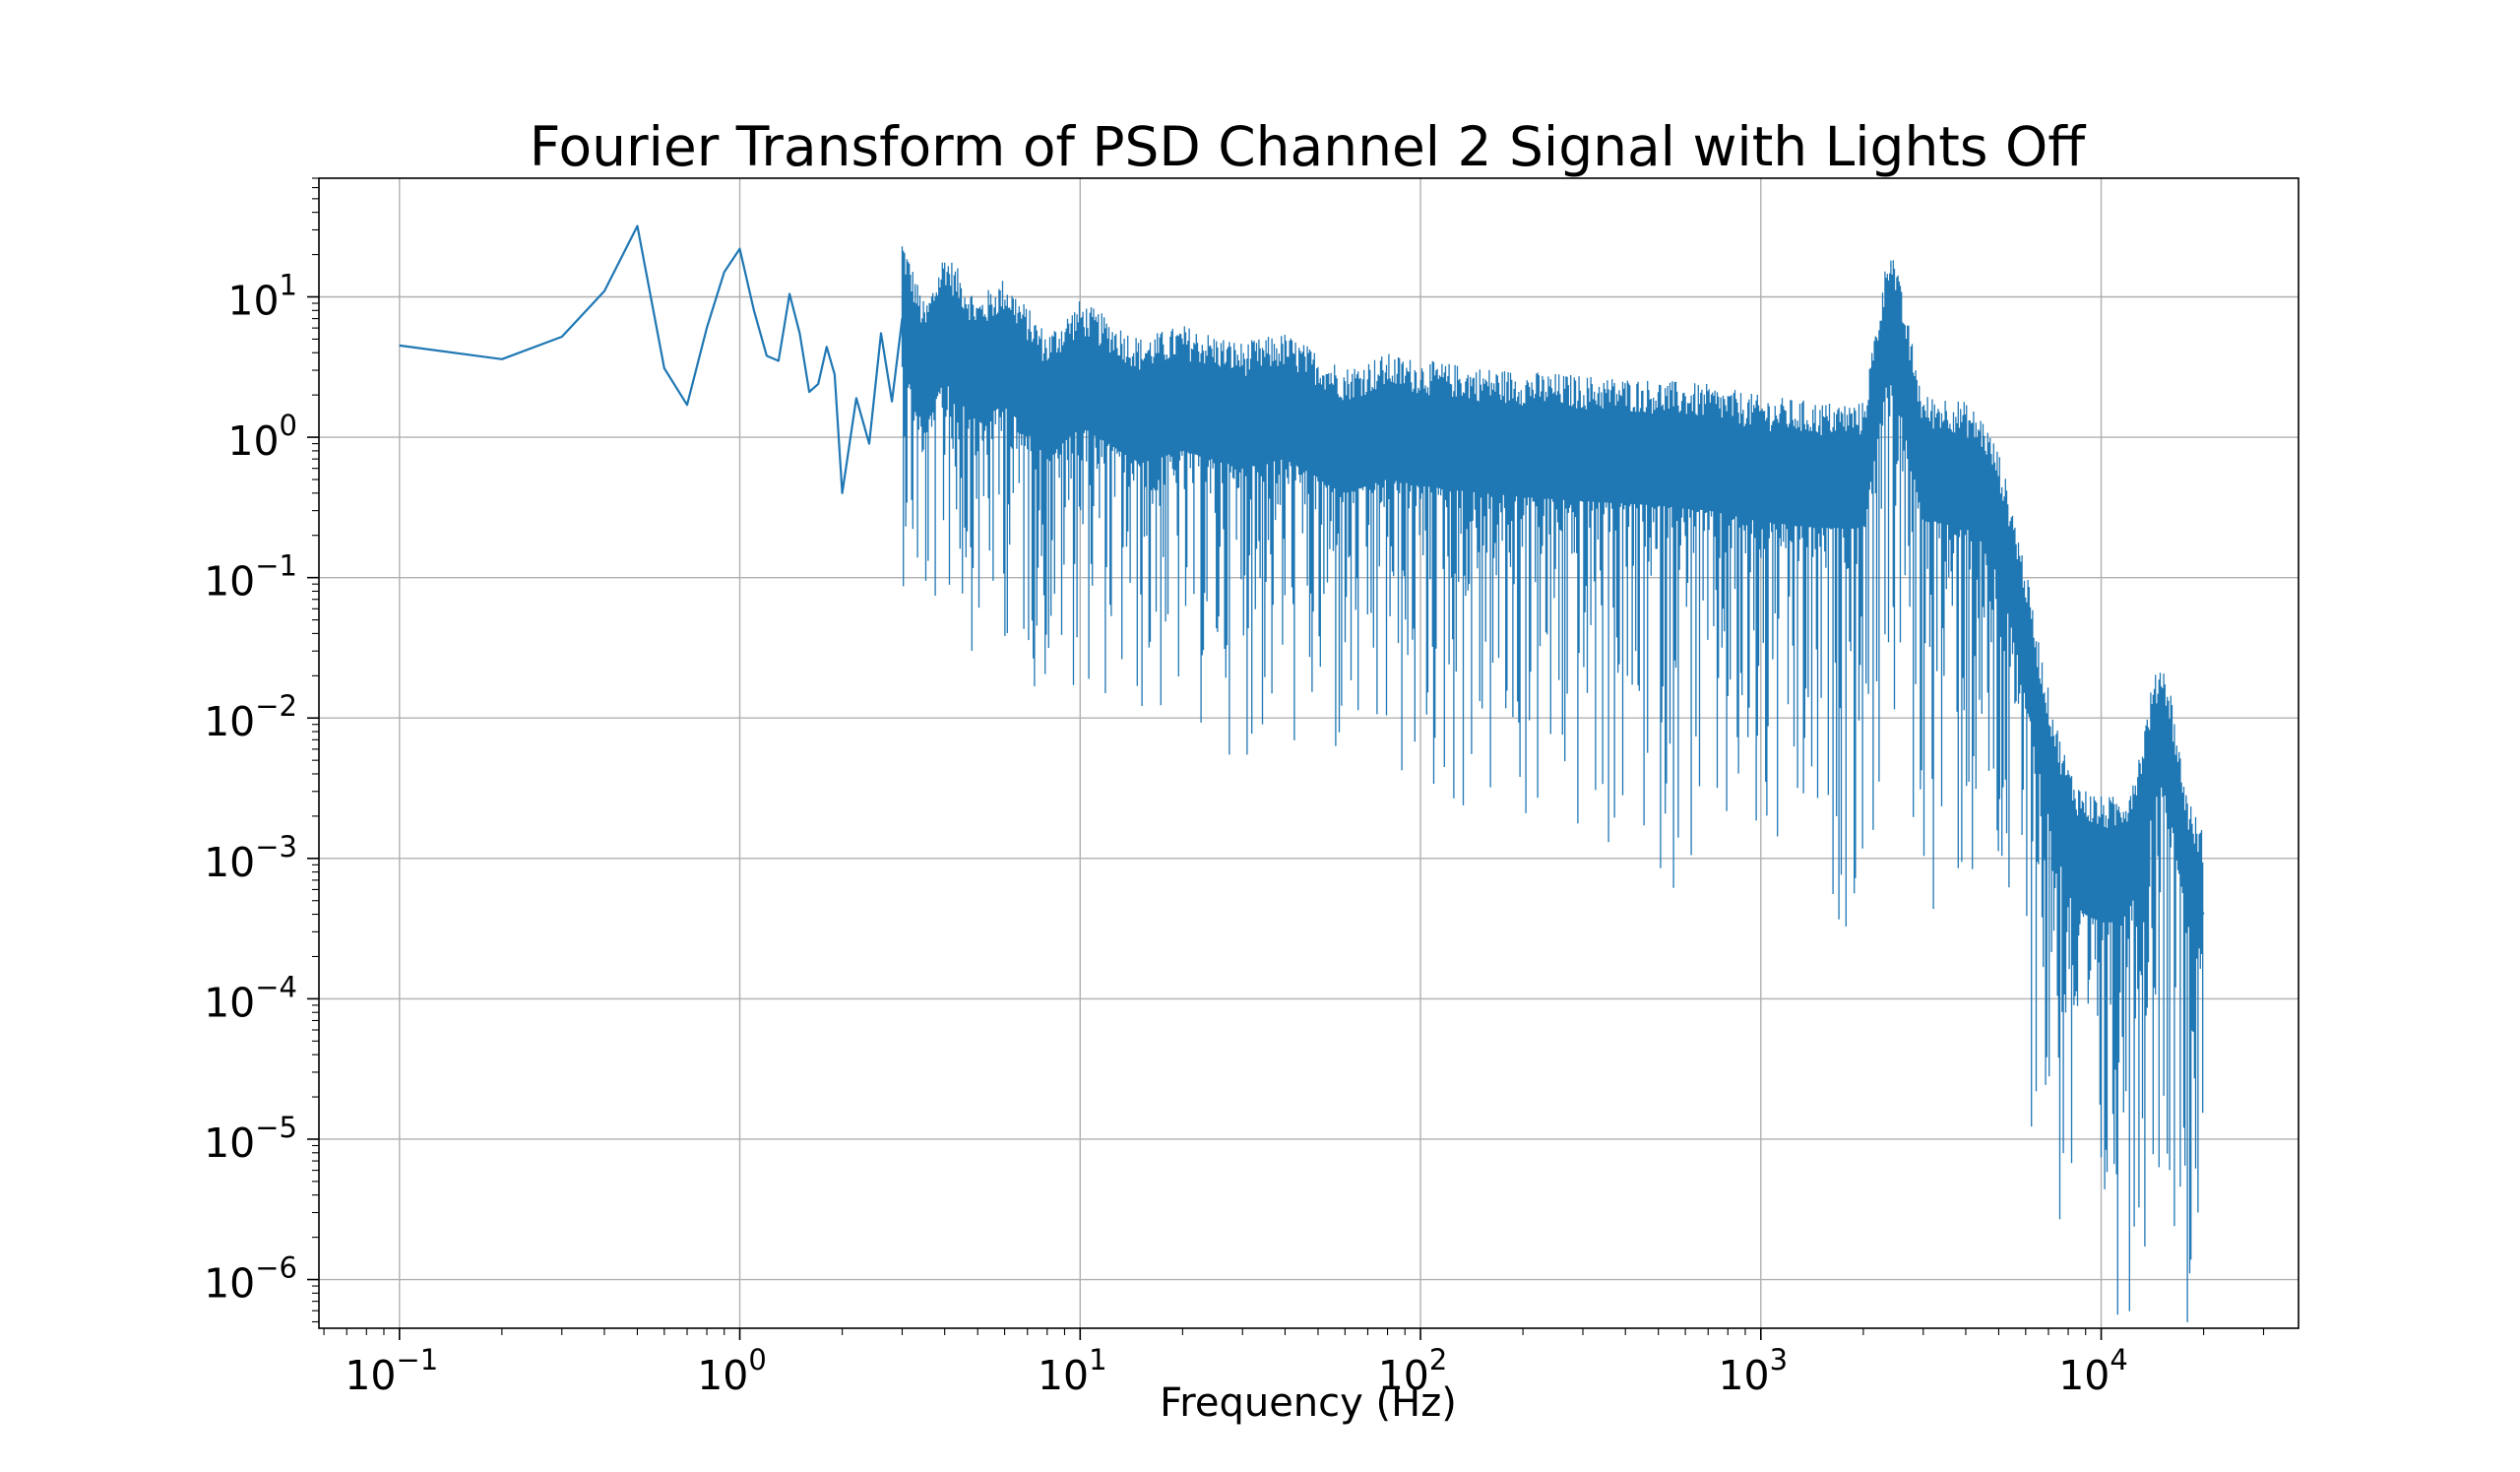 This screenshot has width=2520, height=1472. I want to click on y-tick-label: 10⁻³, so click(250, 858).